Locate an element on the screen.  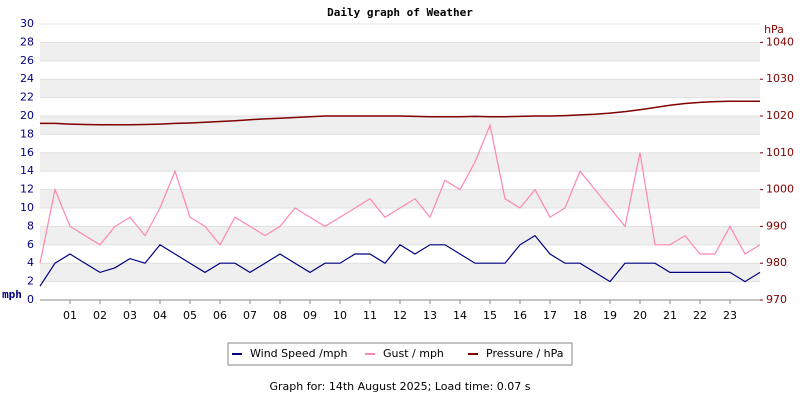
y-tick-label: 0 is located at coordinates (30, 299).